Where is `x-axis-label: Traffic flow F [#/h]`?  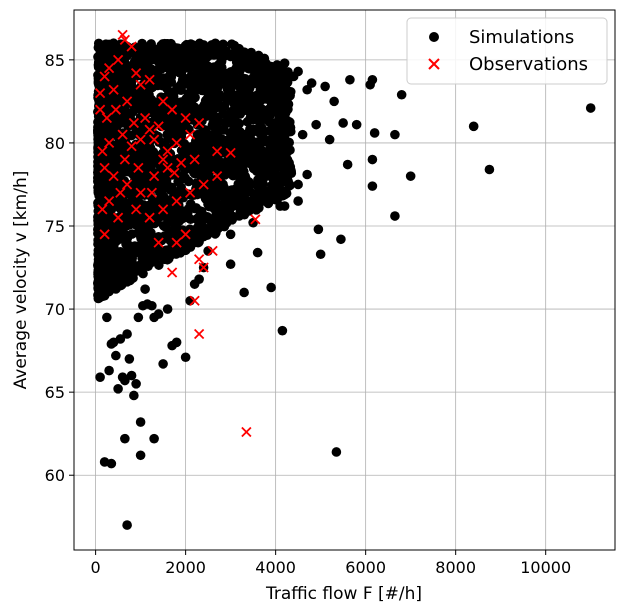 x-axis-label: Traffic flow F [#/h] is located at coordinates (343, 594).